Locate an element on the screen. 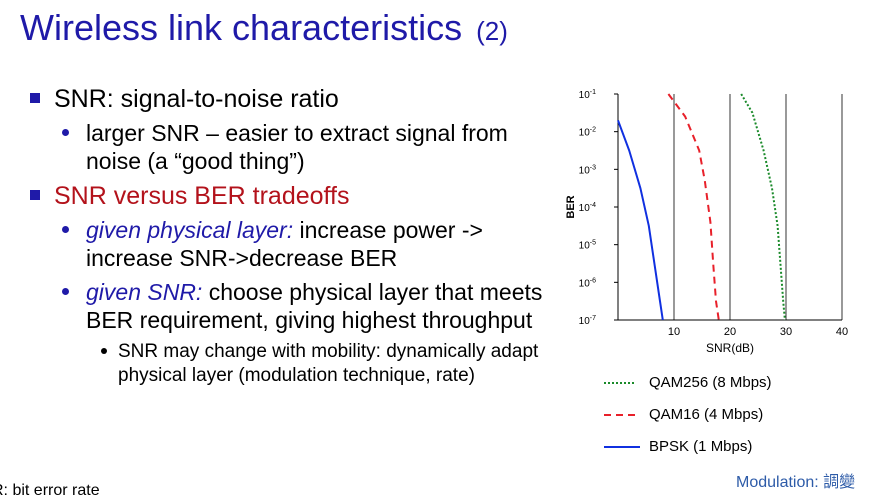 Image resolution: width=879 pixels, height=500 pixels. x-tick-label: 40 is located at coordinates (842, 332).